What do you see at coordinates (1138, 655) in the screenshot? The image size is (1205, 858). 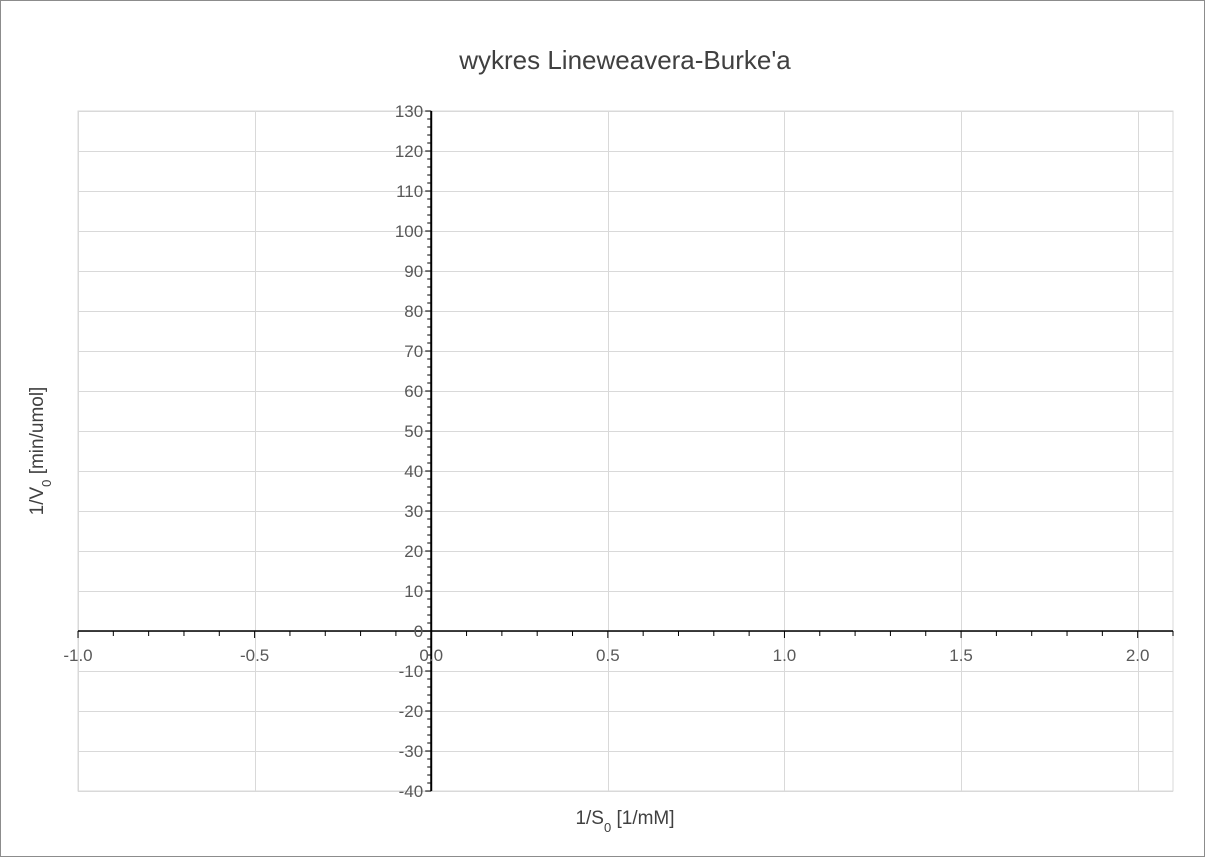 I see `x-tick-label: 2.0` at bounding box center [1138, 655].